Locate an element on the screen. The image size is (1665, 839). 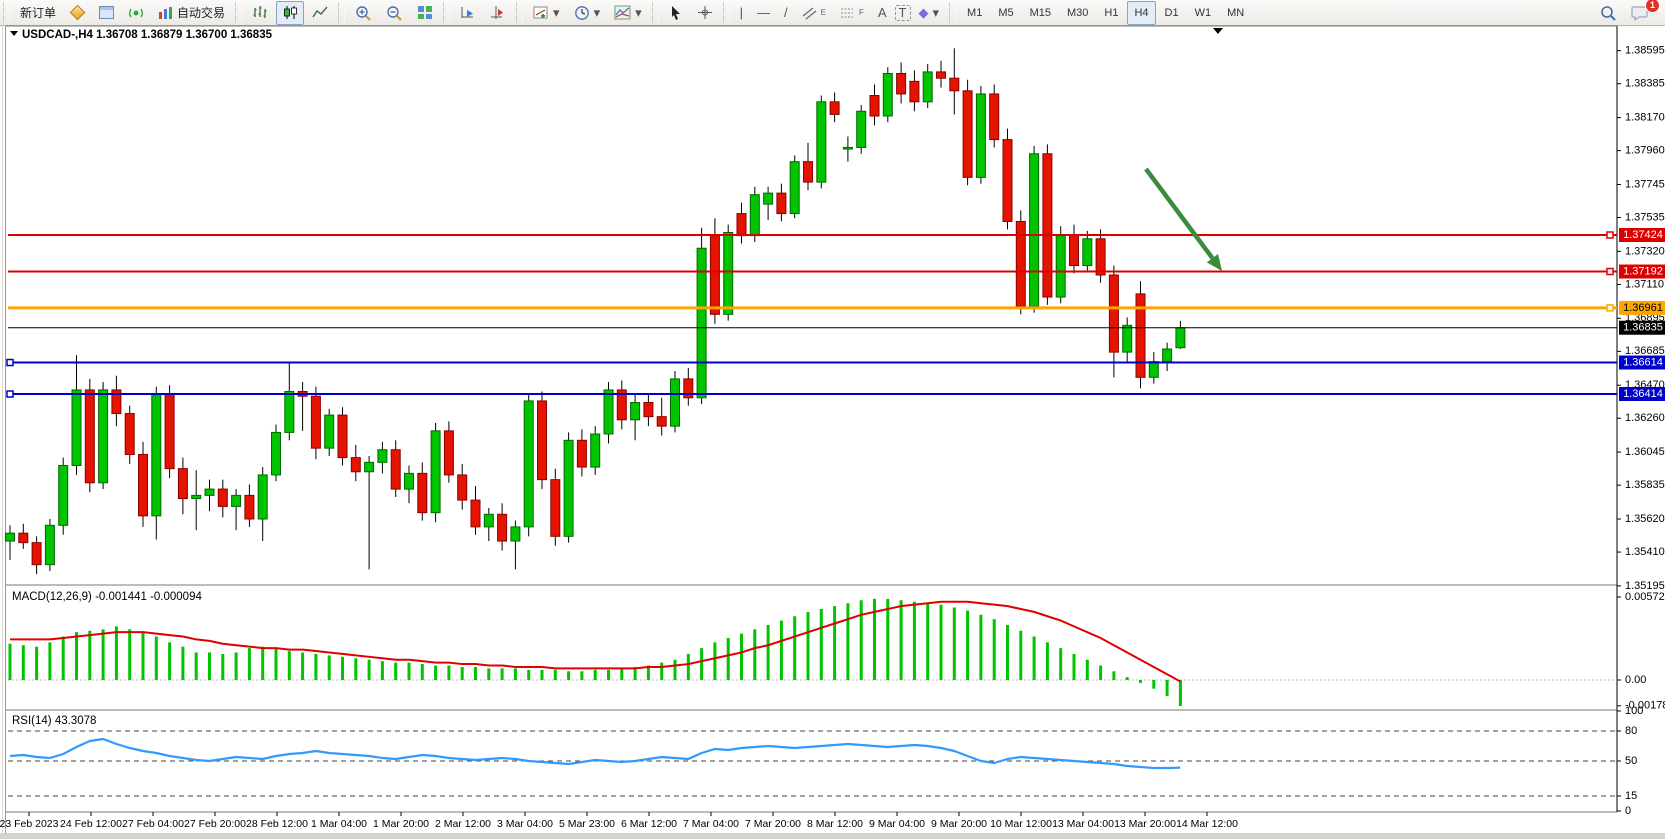
line-chart-button is located at coordinates (320, 13).